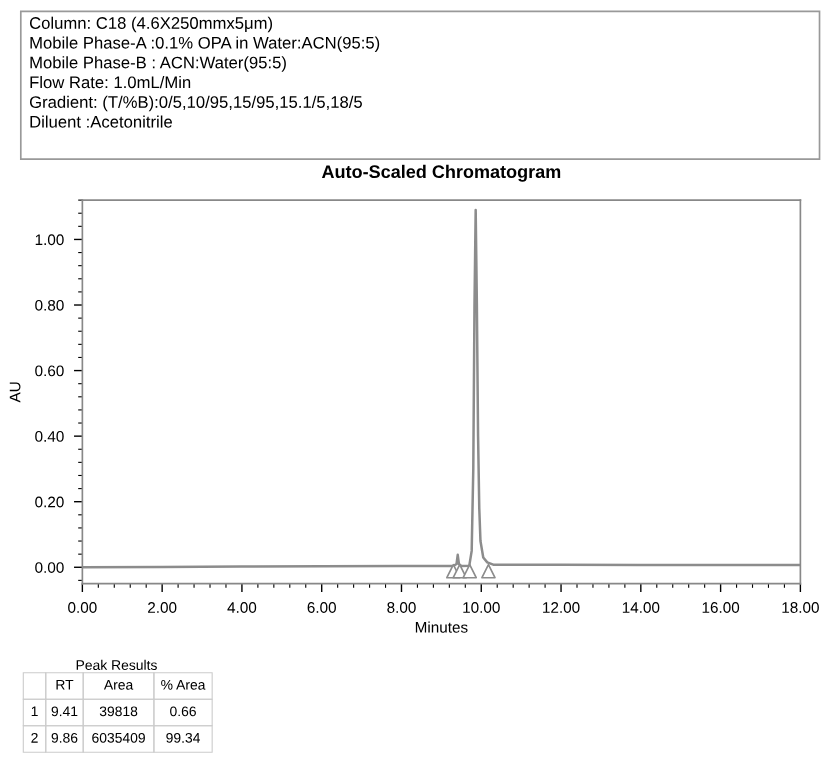  Describe the element at coordinates (204, 72) in the screenshot. I see `text: Column: C18 (4.6X250mmx5μm) Mobile Phase-A :0.1% OPA in Water:ACN(95:5) Mobile Phase-B : ACN:Water(95:5) Flow Rate: 1.0mL/Min Gradient: (T/%B):0/5,10/95,15/95,15.1/5,18/5 Diluent :Acetonitrile` at that location.